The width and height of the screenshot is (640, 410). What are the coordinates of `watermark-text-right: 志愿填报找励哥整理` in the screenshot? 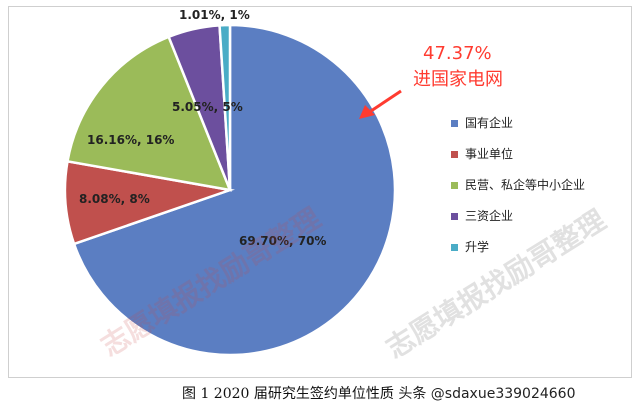 It's located at (495, 284).